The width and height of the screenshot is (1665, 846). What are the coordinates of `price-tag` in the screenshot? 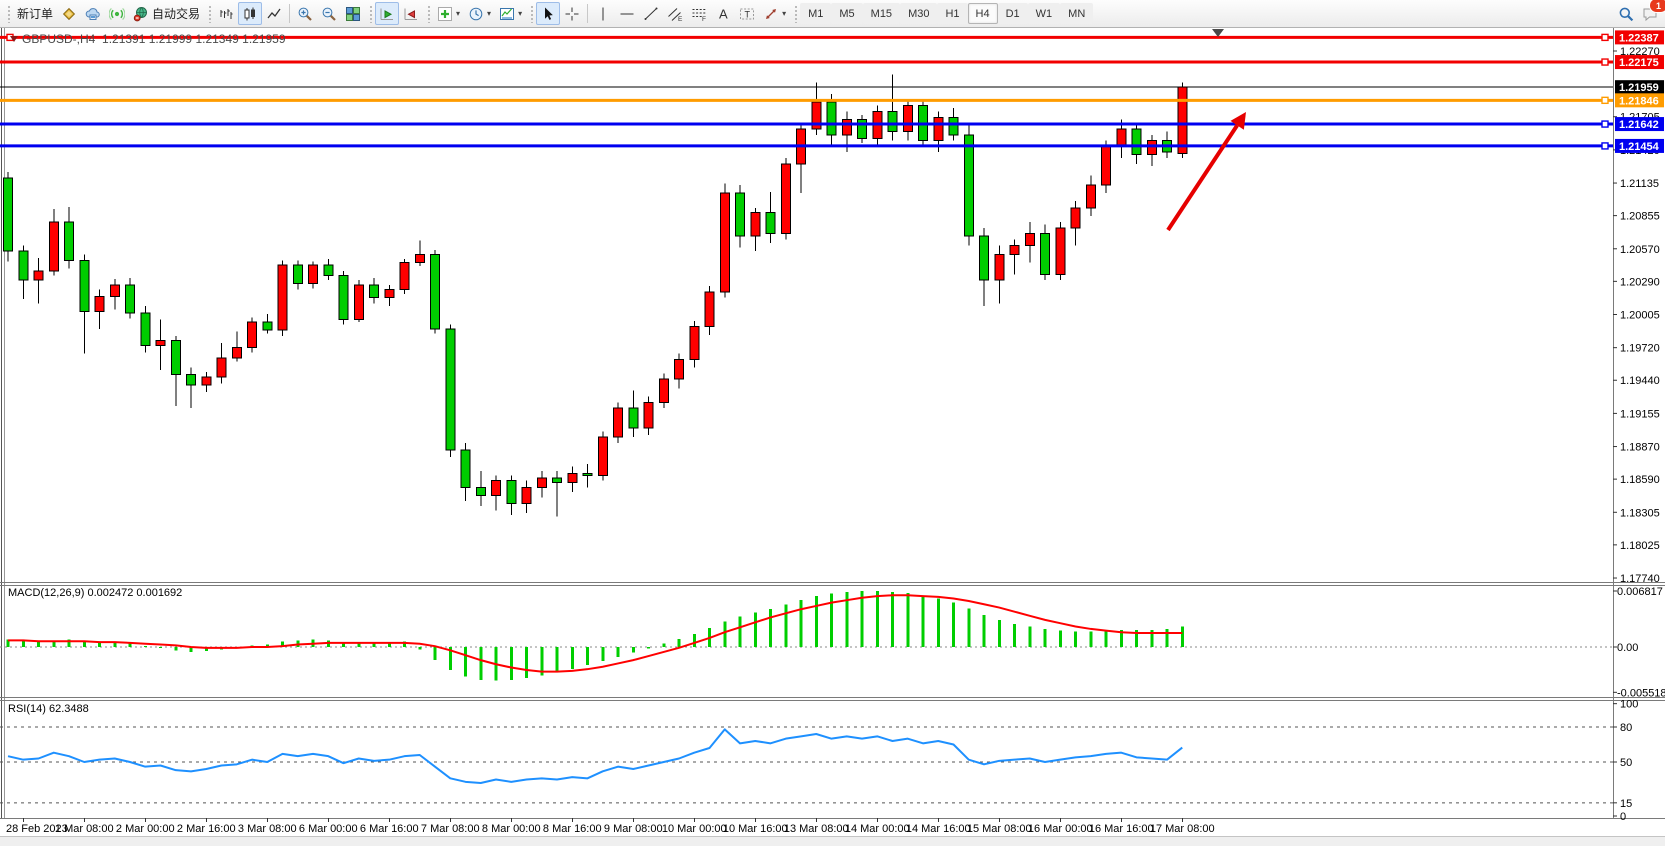 It's located at (1639, 37).